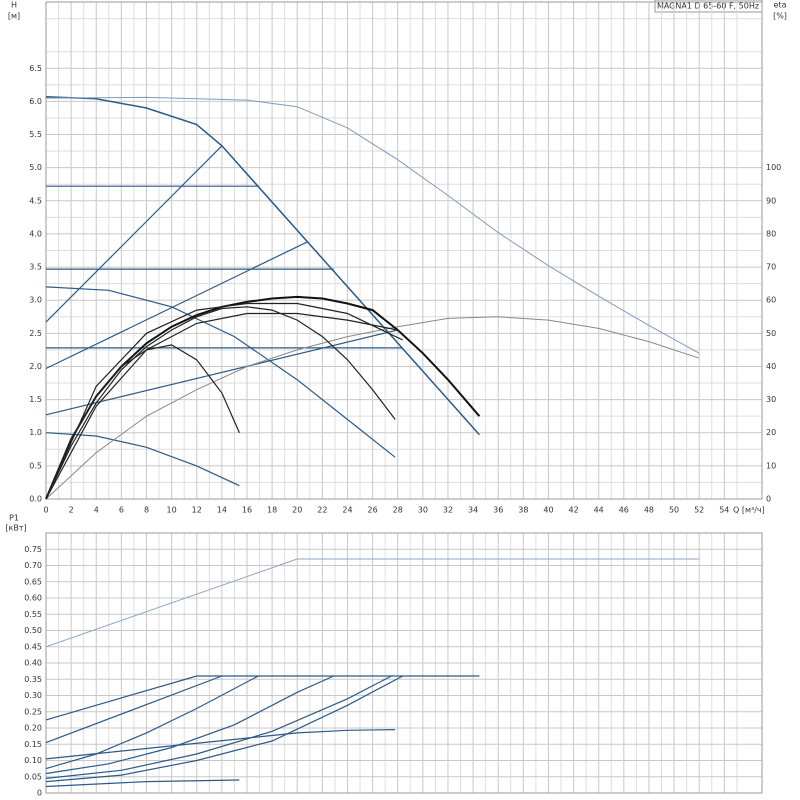 The height and width of the screenshot is (800, 800). Describe the element at coordinates (14, 518) in the screenshot. I see `y-axis-label: P1` at that location.